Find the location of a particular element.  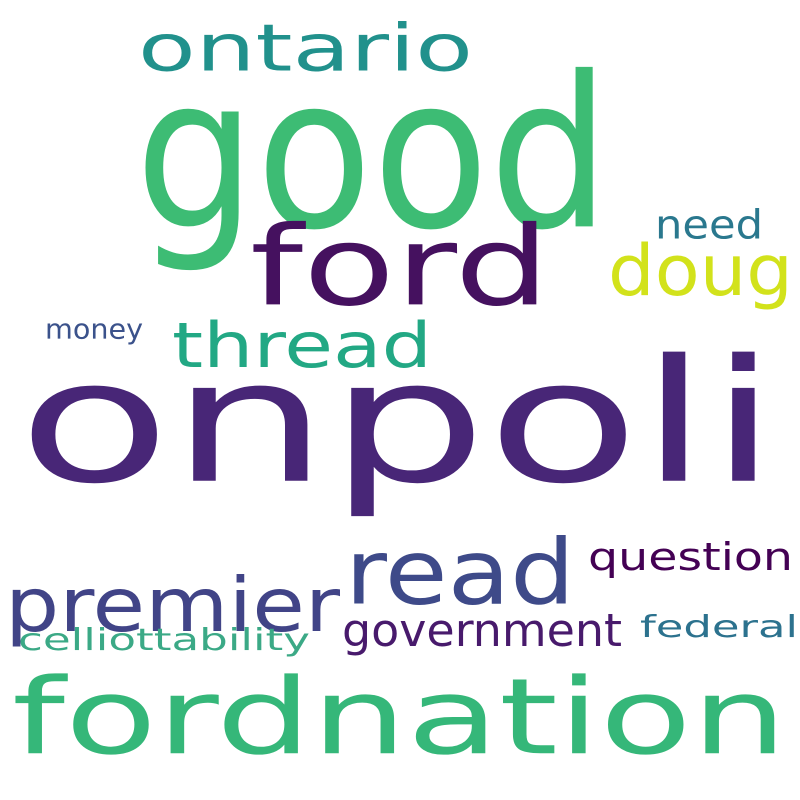

word-read: read is located at coordinates (460, 572).